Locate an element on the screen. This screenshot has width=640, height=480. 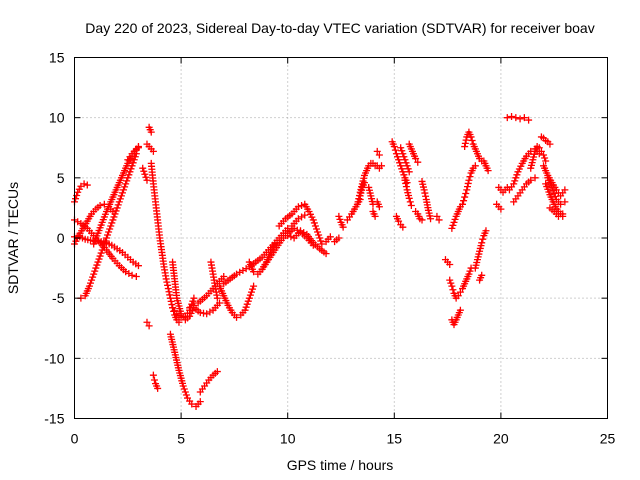
y-tick-label: 10 is located at coordinates (57, 118).